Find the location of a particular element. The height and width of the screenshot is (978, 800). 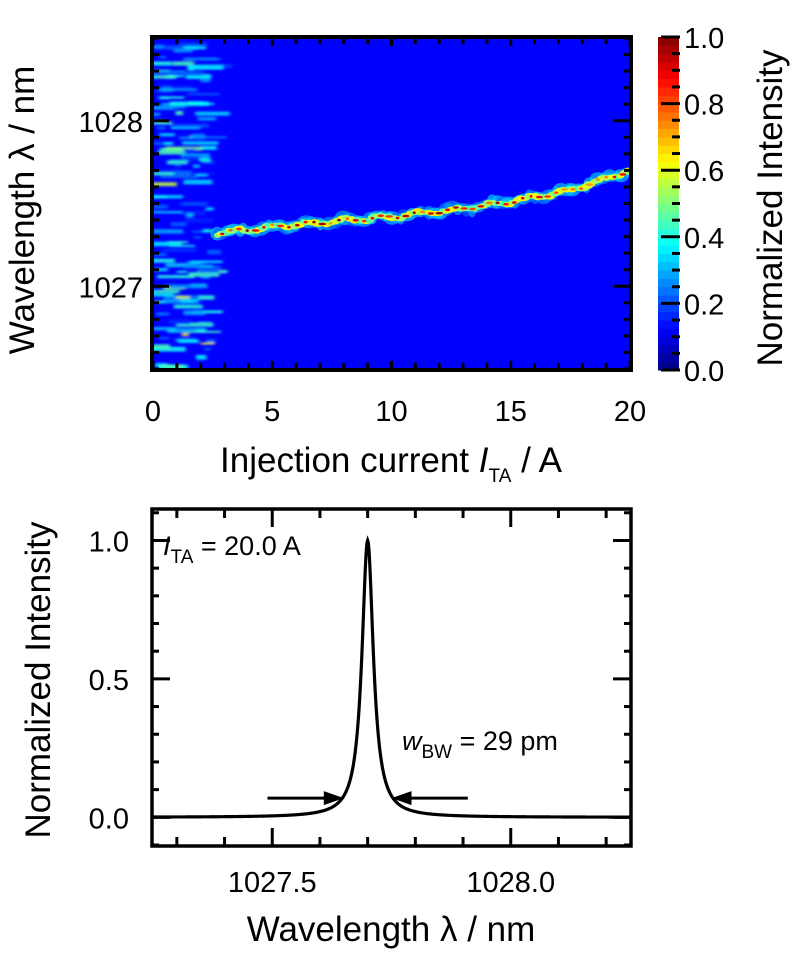

spectrum-y-tick-labels: 0.0 0.5 1.0 is located at coordinates (109, 680).